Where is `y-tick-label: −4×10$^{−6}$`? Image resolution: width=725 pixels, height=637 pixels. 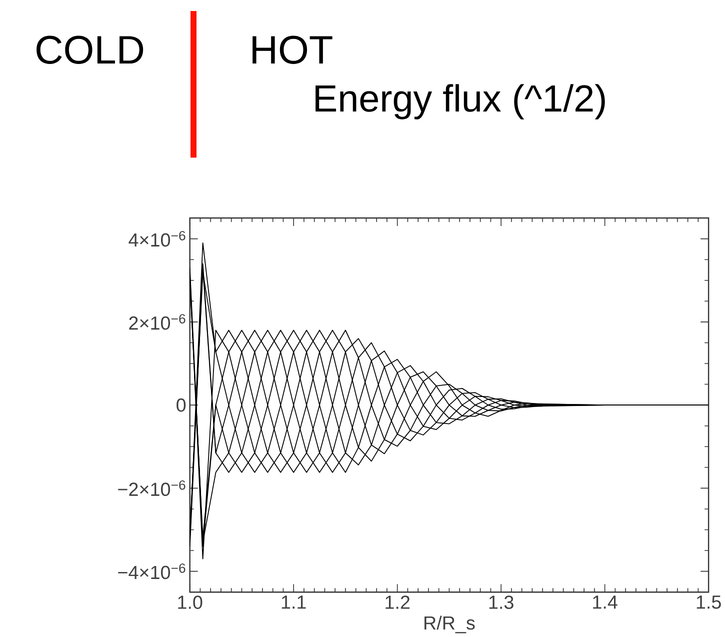
y-tick-label: −4×10$^{−6}$ is located at coordinates (152, 572).